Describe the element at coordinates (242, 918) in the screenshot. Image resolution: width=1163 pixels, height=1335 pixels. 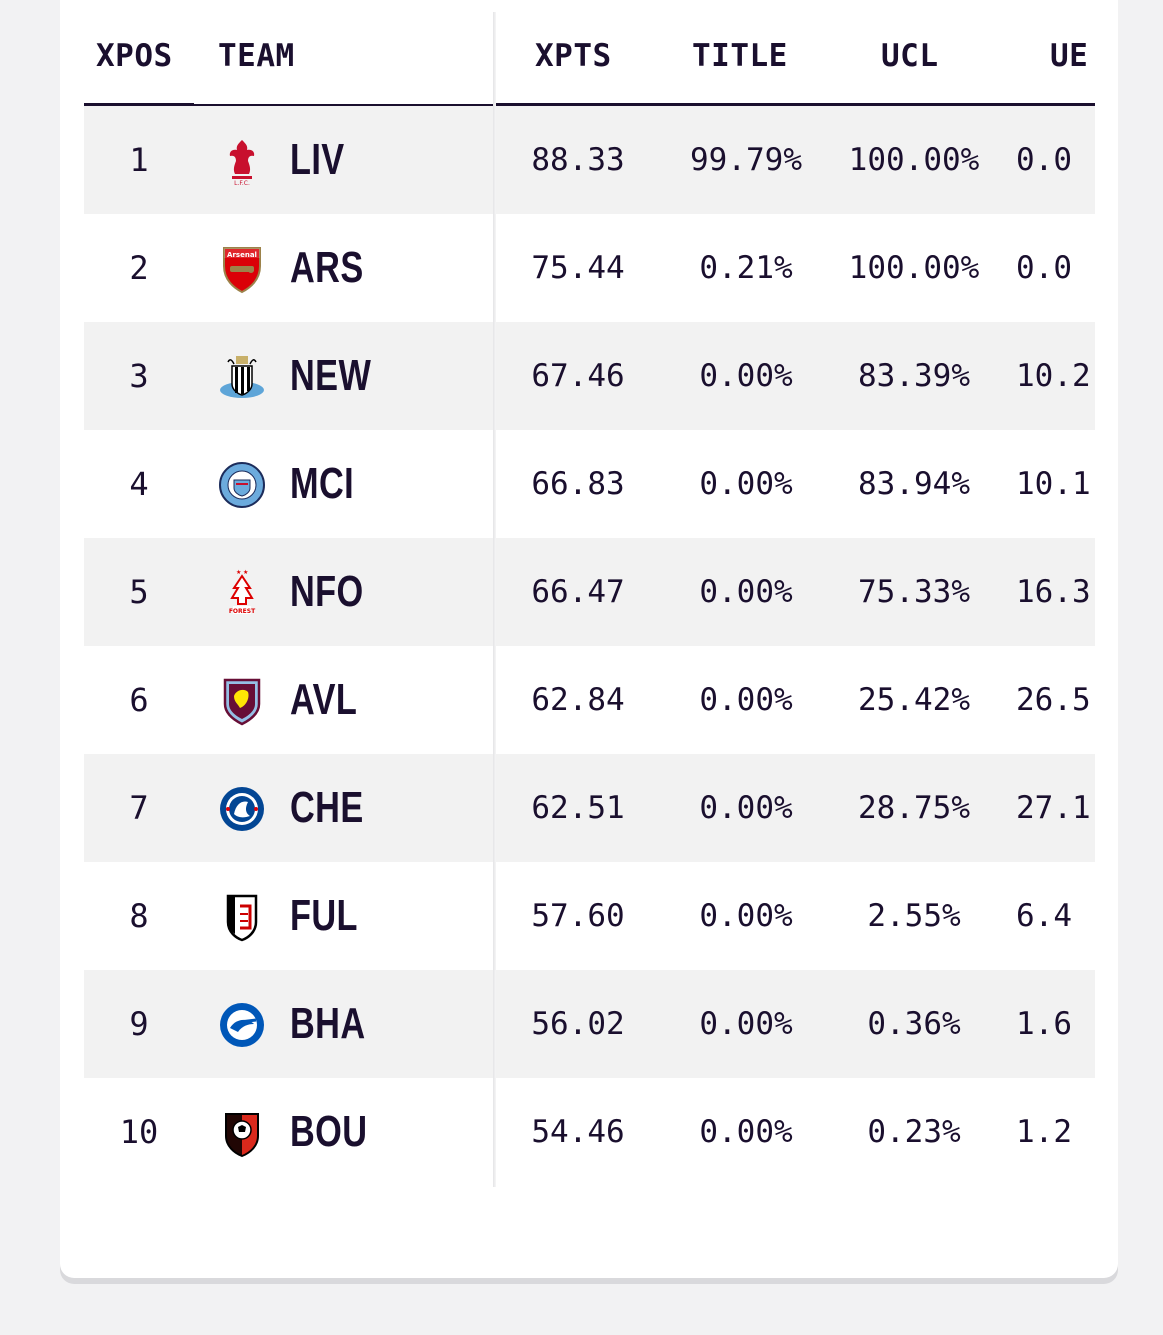
I see `fulham-crest-icon` at that location.